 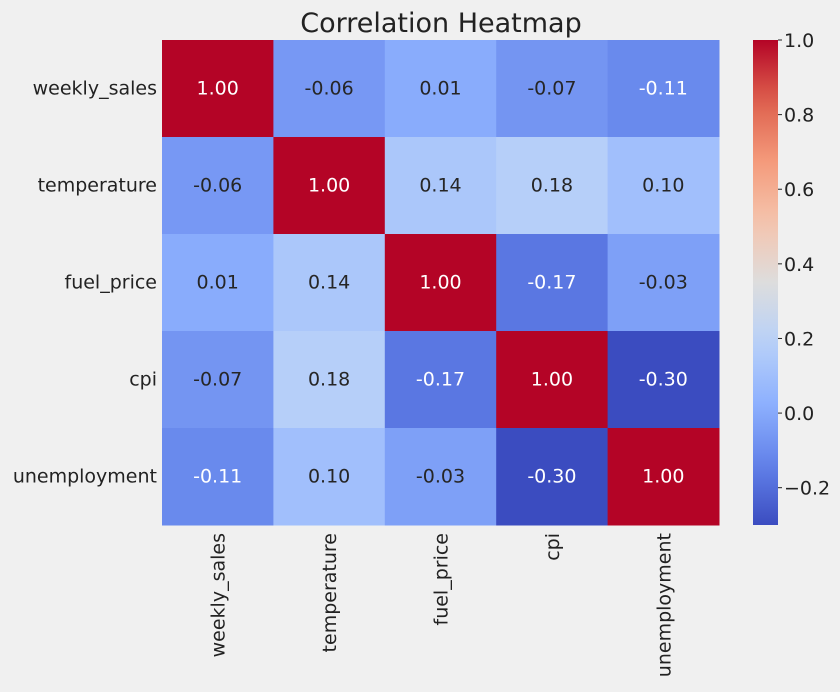 I want to click on colorbar-ticks: −0.2 0.0 0.2 0.4 0.6 0.8 1.0, so click(x=804, y=265).